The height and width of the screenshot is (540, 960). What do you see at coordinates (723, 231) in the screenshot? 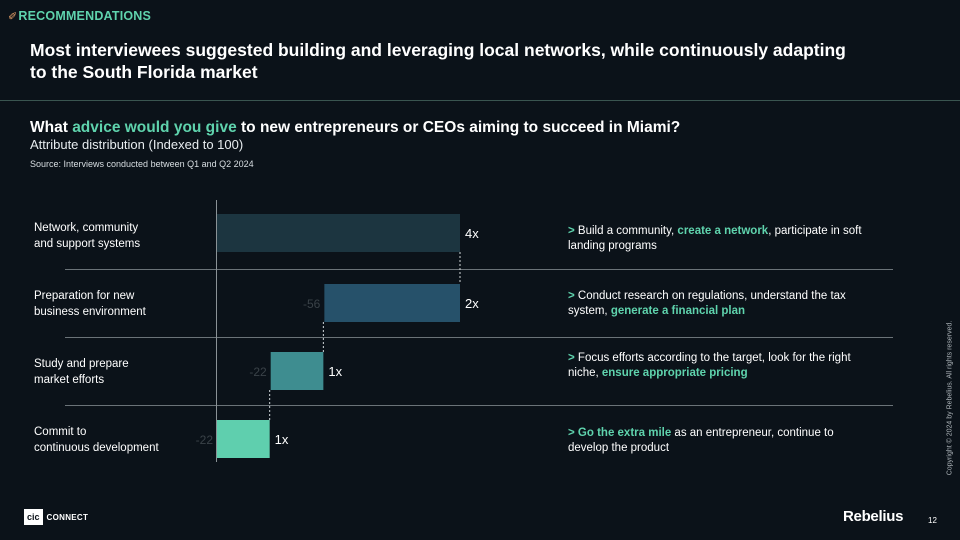
I see `note-highlight: create a network` at bounding box center [723, 231].